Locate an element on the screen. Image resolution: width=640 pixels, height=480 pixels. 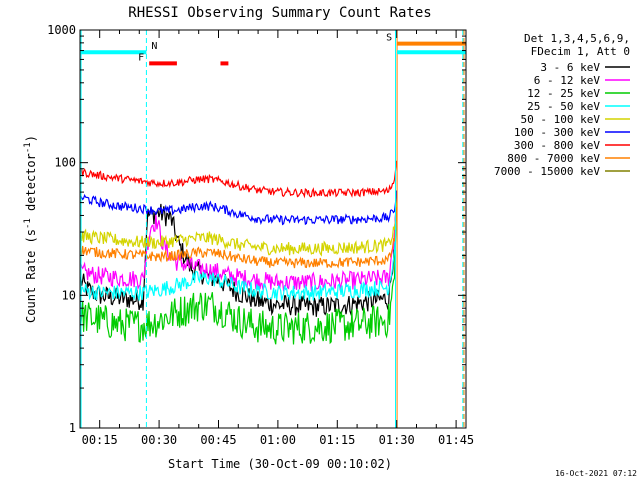
legend-label-3: 25 - 50 keV is located at coordinates (563, 106).